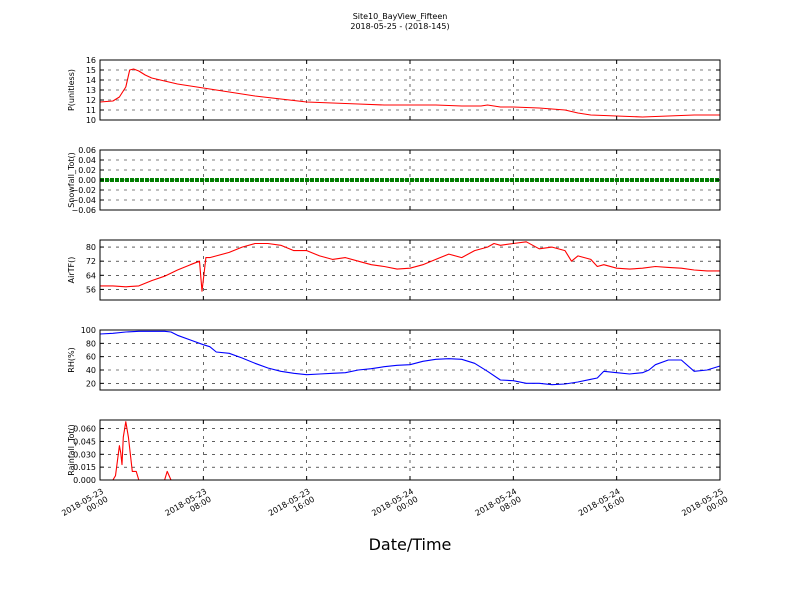 Image resolution: width=800 pixels, height=600 pixels. What do you see at coordinates (91, 60) in the screenshot?
I see `y-tick-label: 16` at bounding box center [91, 60].